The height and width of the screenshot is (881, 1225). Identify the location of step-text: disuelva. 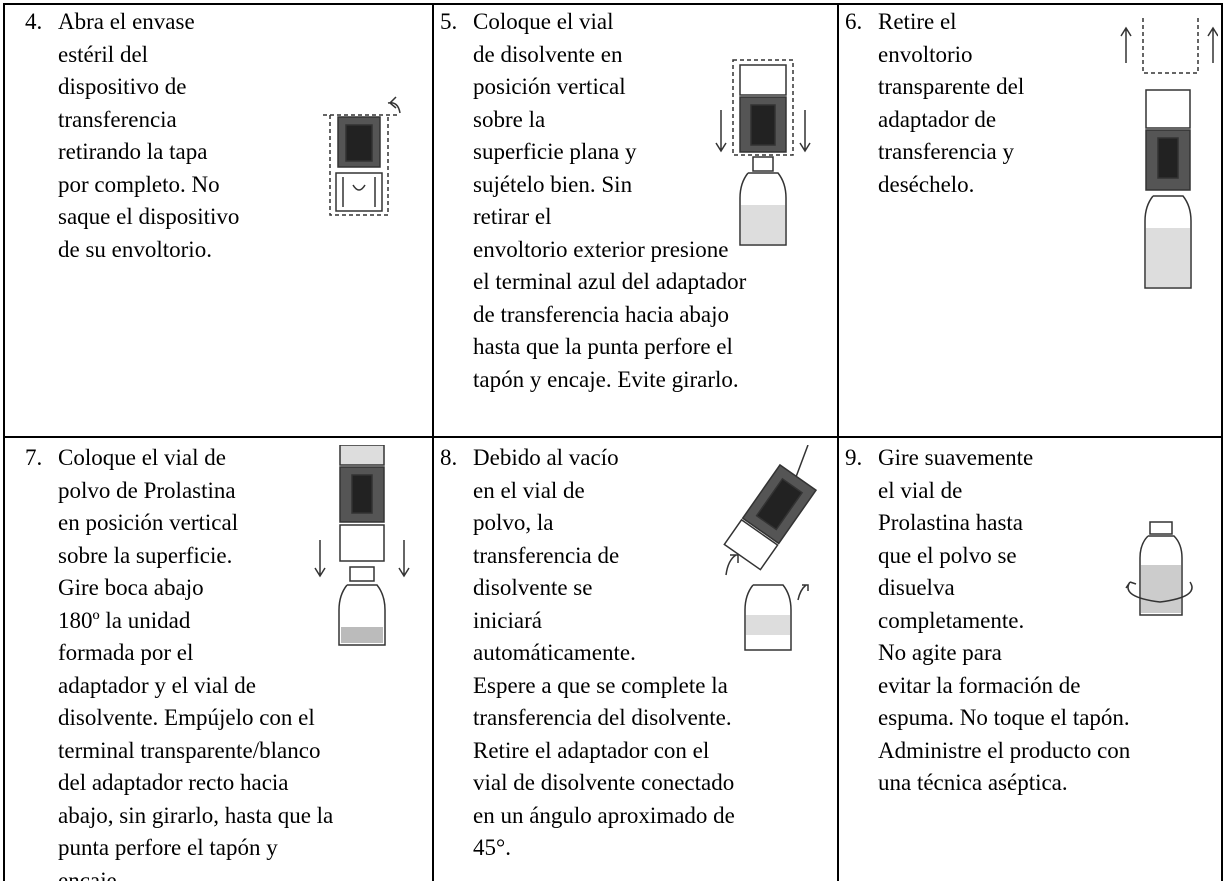
(916, 587).